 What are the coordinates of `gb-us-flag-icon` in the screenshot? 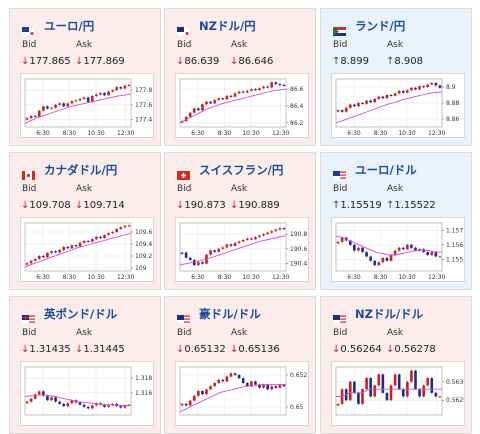 It's located at (28, 317).